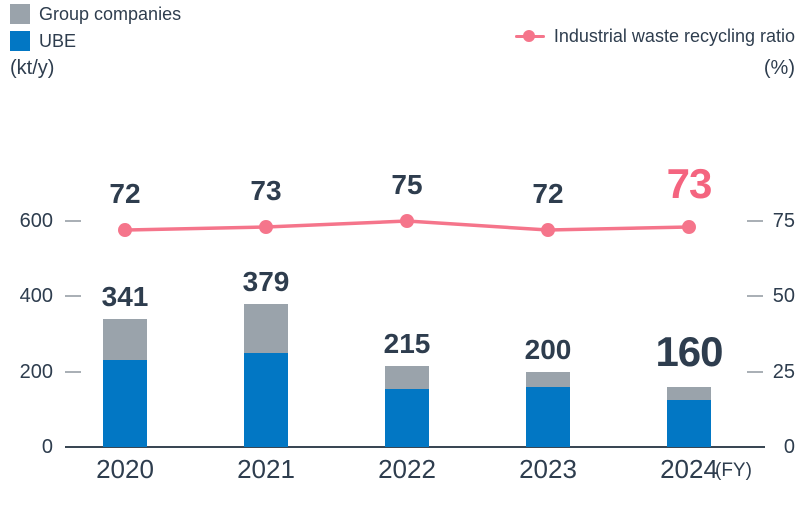 The height and width of the screenshot is (505, 800). Describe the element at coordinates (58, 40) in the screenshot. I see `legend-label-ube: UBE` at that location.